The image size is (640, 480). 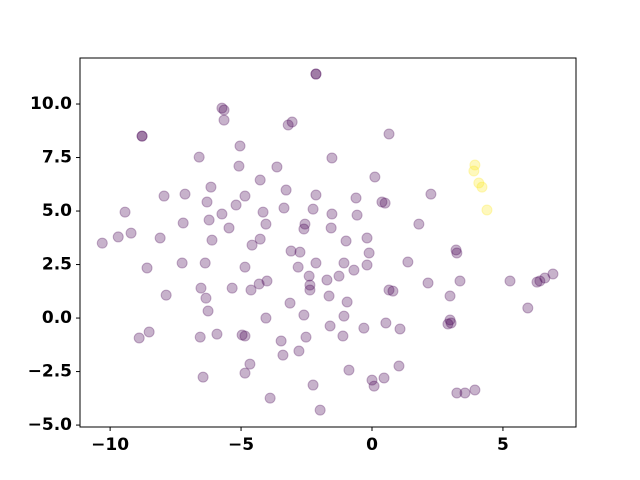 I want to click on y-tick-label: 10.0, so click(x=51, y=104).